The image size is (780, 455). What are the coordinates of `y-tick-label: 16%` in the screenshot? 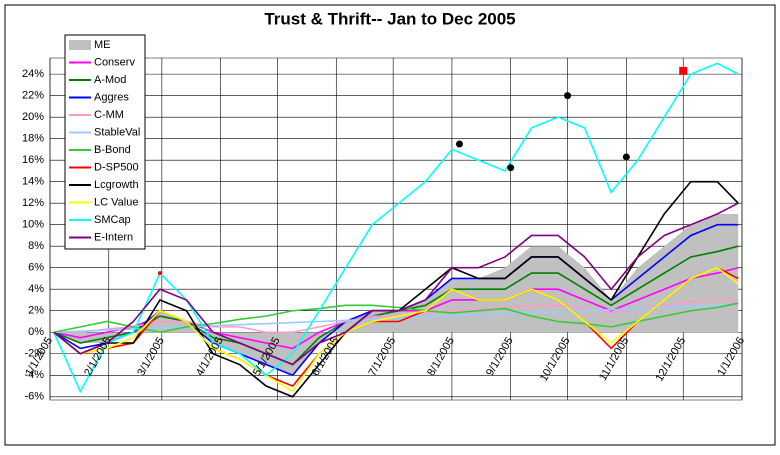 It's located at (33, 160).